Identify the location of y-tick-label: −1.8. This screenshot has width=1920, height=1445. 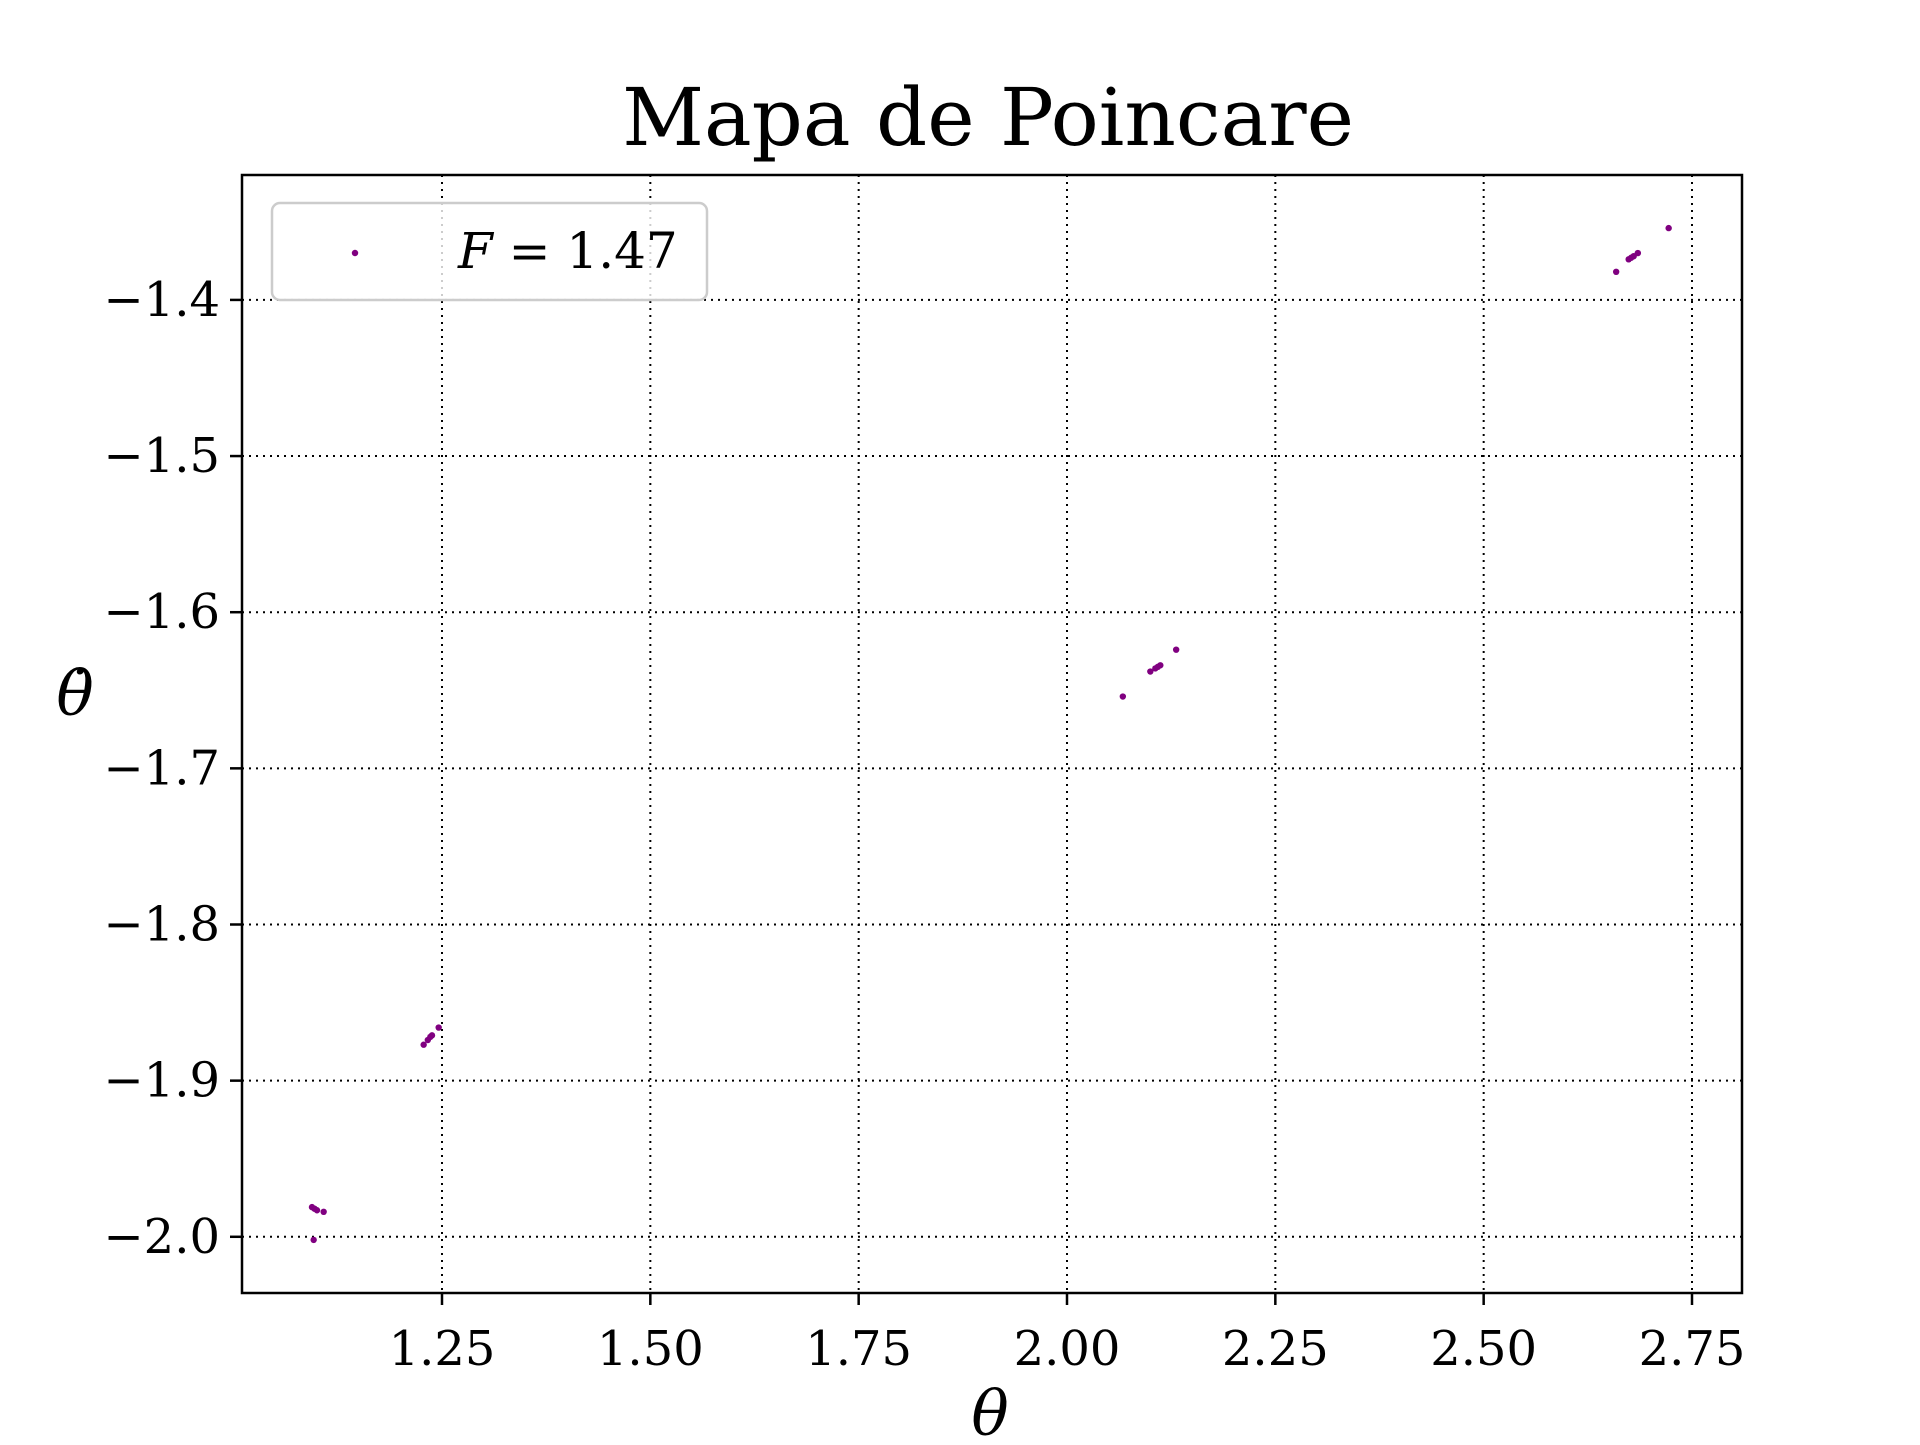
(161, 924).